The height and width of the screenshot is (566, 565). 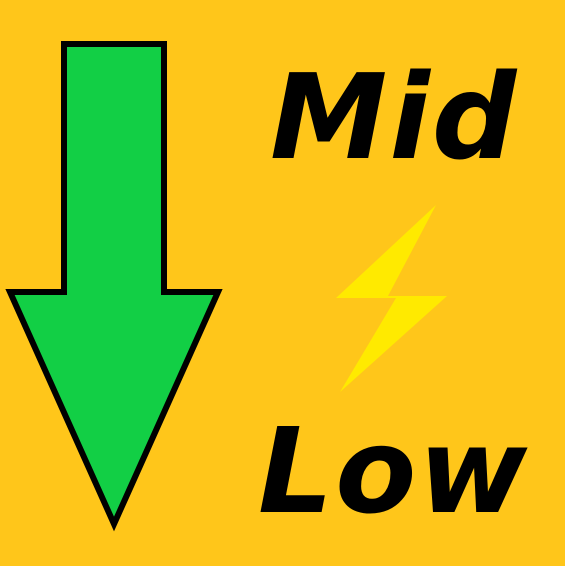 I want to click on priority-label-low: Low, so click(x=394, y=471).